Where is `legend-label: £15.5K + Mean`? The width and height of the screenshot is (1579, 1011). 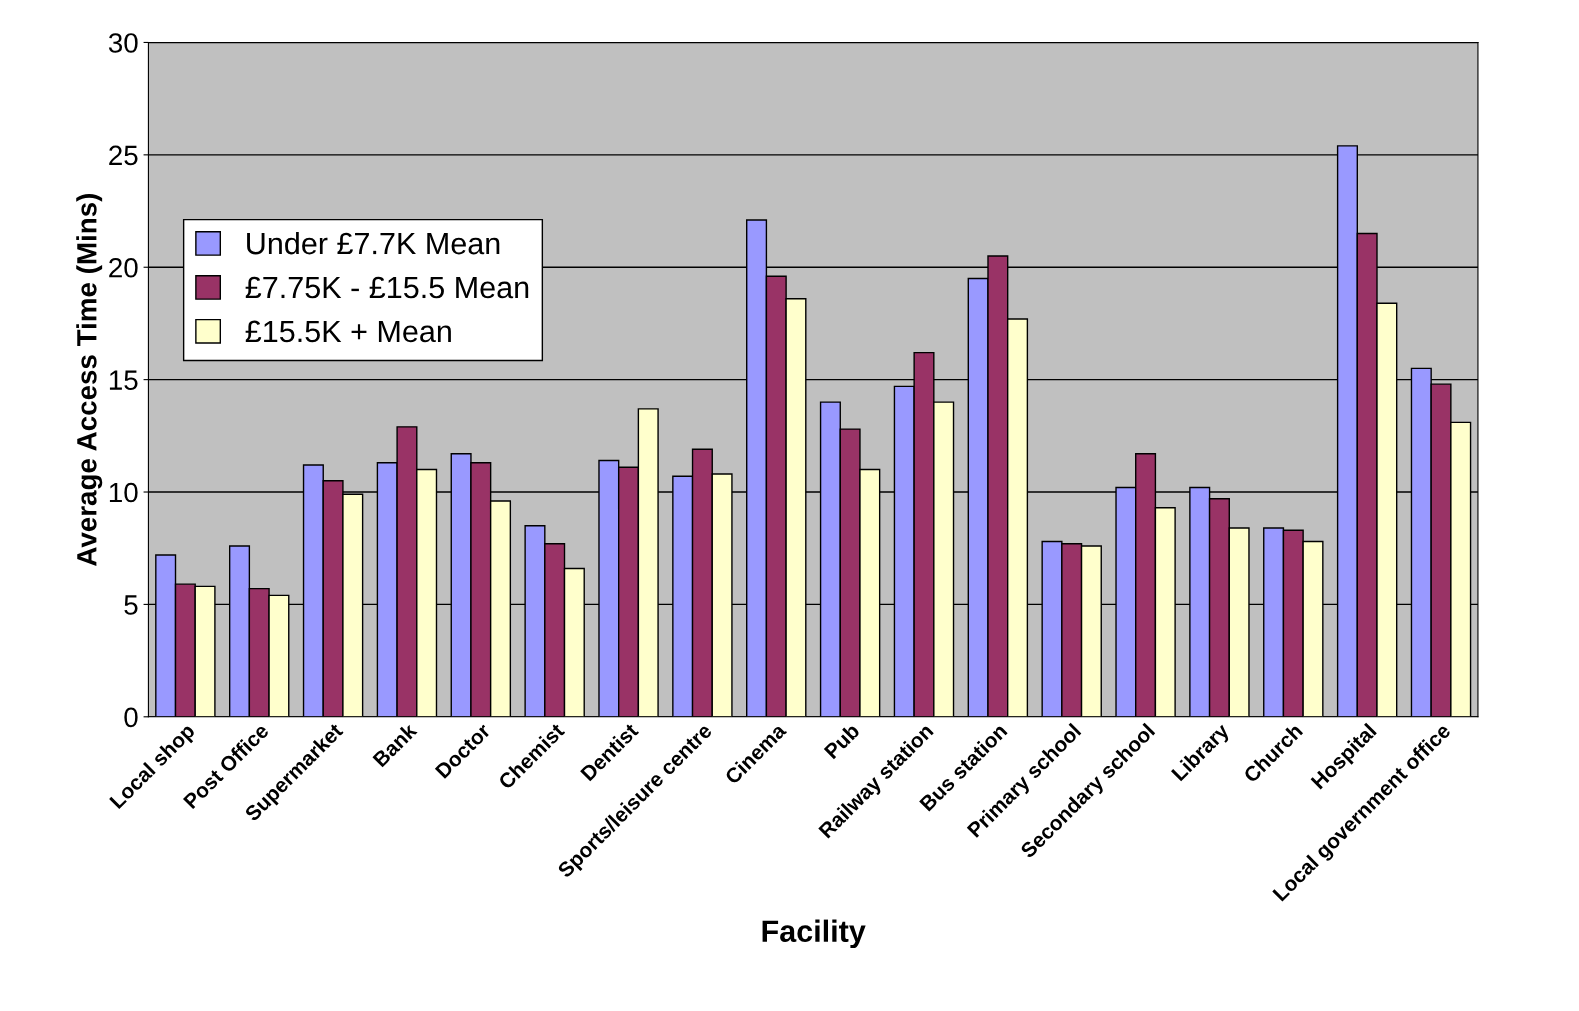 legend-label: £15.5K + Mean is located at coordinates (348, 331).